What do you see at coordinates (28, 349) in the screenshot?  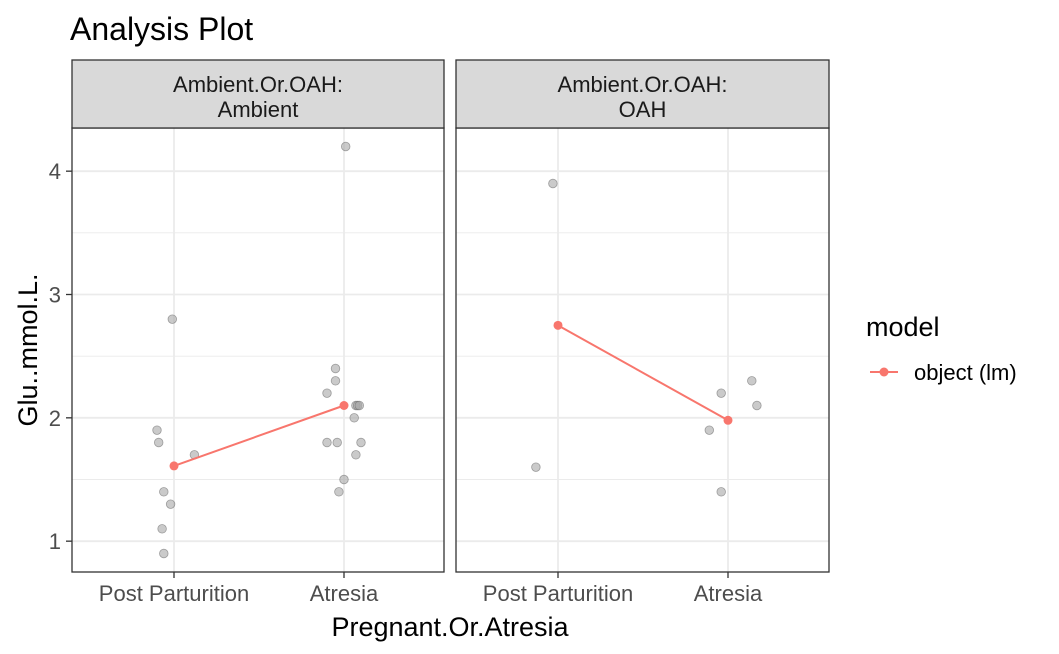 I see `y-axis-title: Glu..mmol.L.` at bounding box center [28, 349].